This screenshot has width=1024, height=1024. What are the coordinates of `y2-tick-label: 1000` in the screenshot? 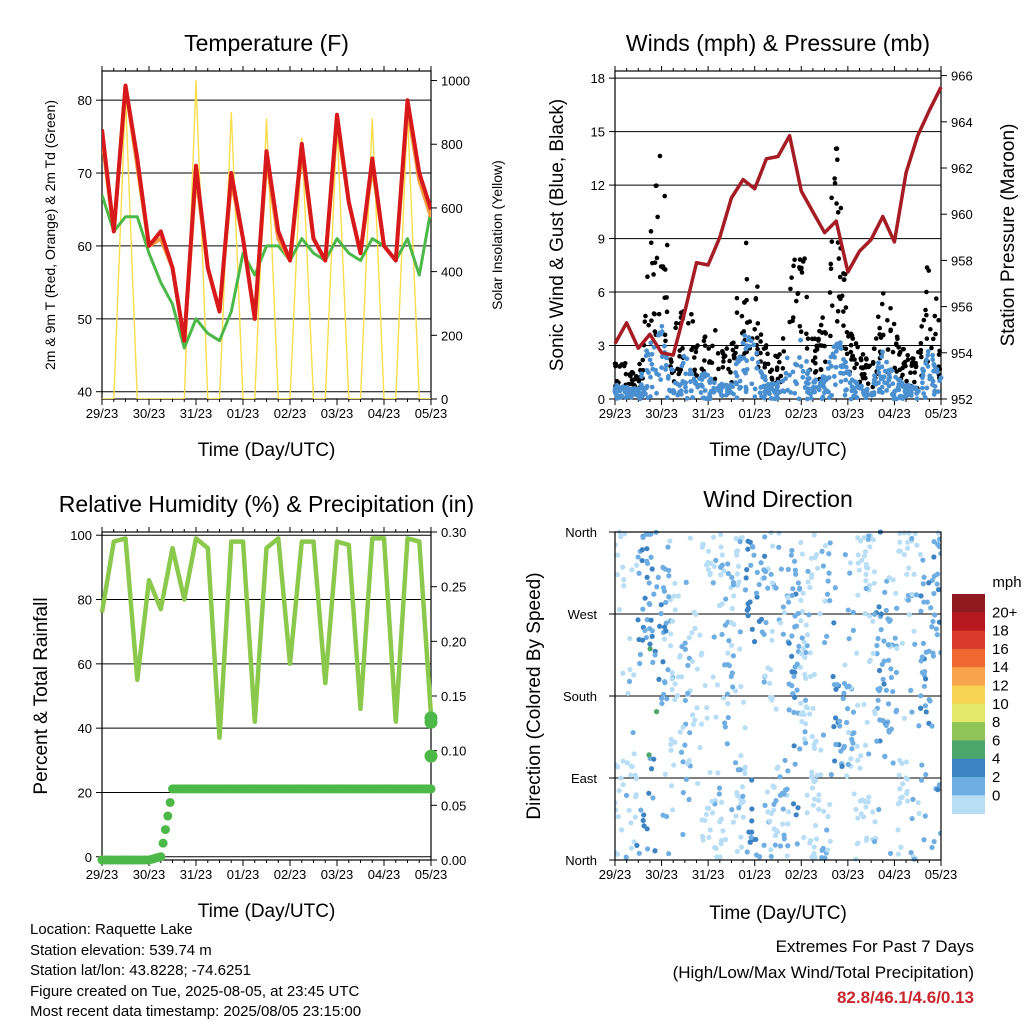 It's located at (455, 81).